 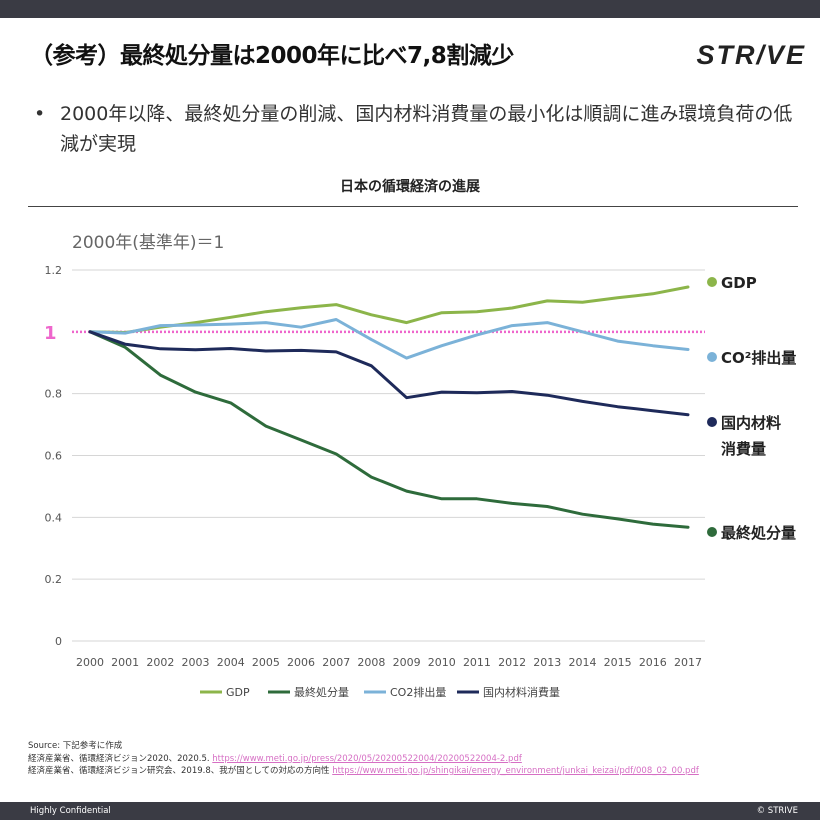 I want to click on y-tick-label: 0.8, so click(x=54, y=394).